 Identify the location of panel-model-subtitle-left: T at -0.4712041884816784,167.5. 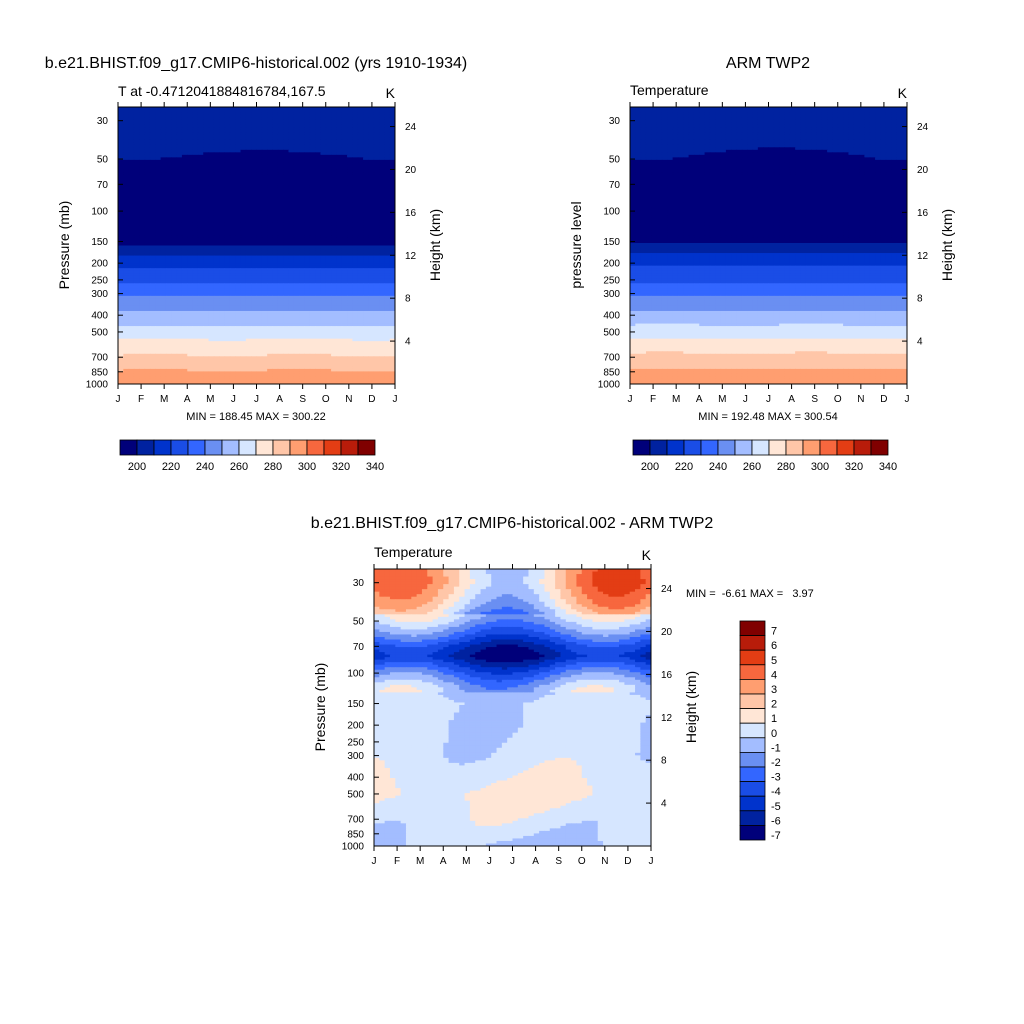
(222, 91).